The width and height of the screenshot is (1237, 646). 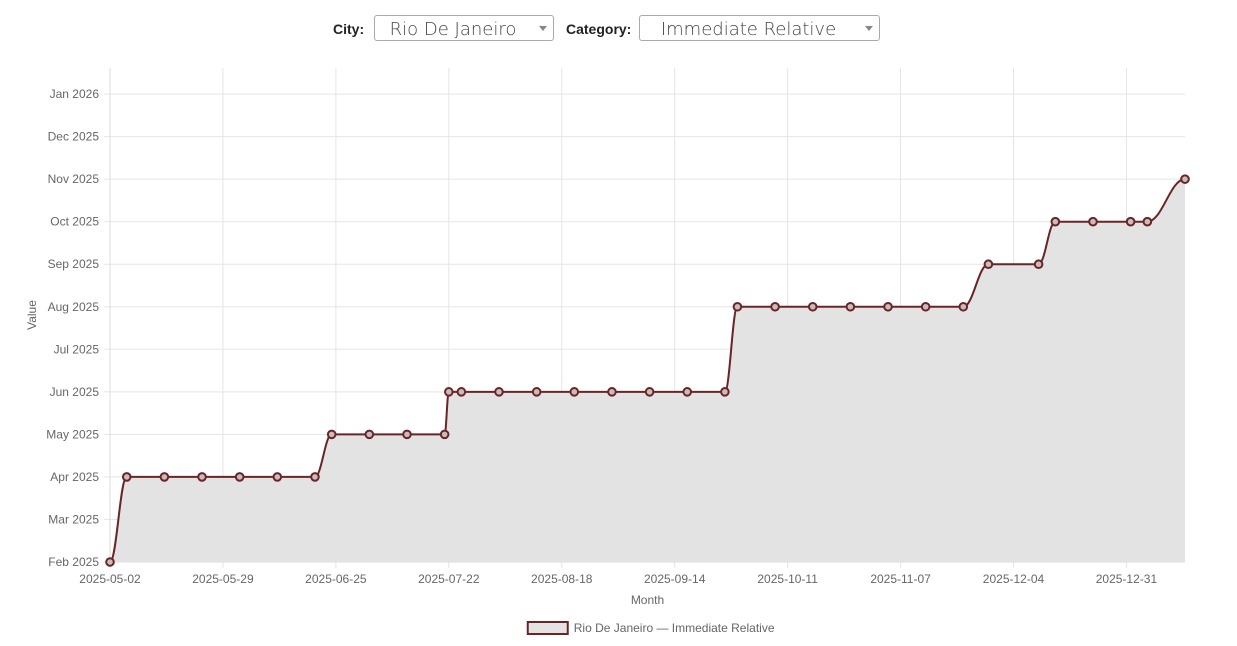 What do you see at coordinates (74, 264) in the screenshot?
I see `y-tick-label: Sep 2025` at bounding box center [74, 264].